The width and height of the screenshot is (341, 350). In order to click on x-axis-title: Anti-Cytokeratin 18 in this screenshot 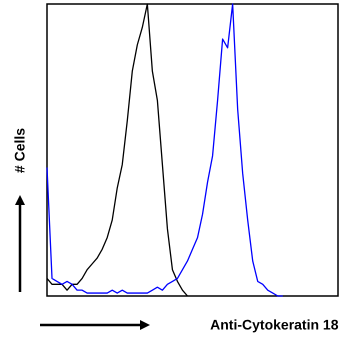, I will do `click(274, 324)`.